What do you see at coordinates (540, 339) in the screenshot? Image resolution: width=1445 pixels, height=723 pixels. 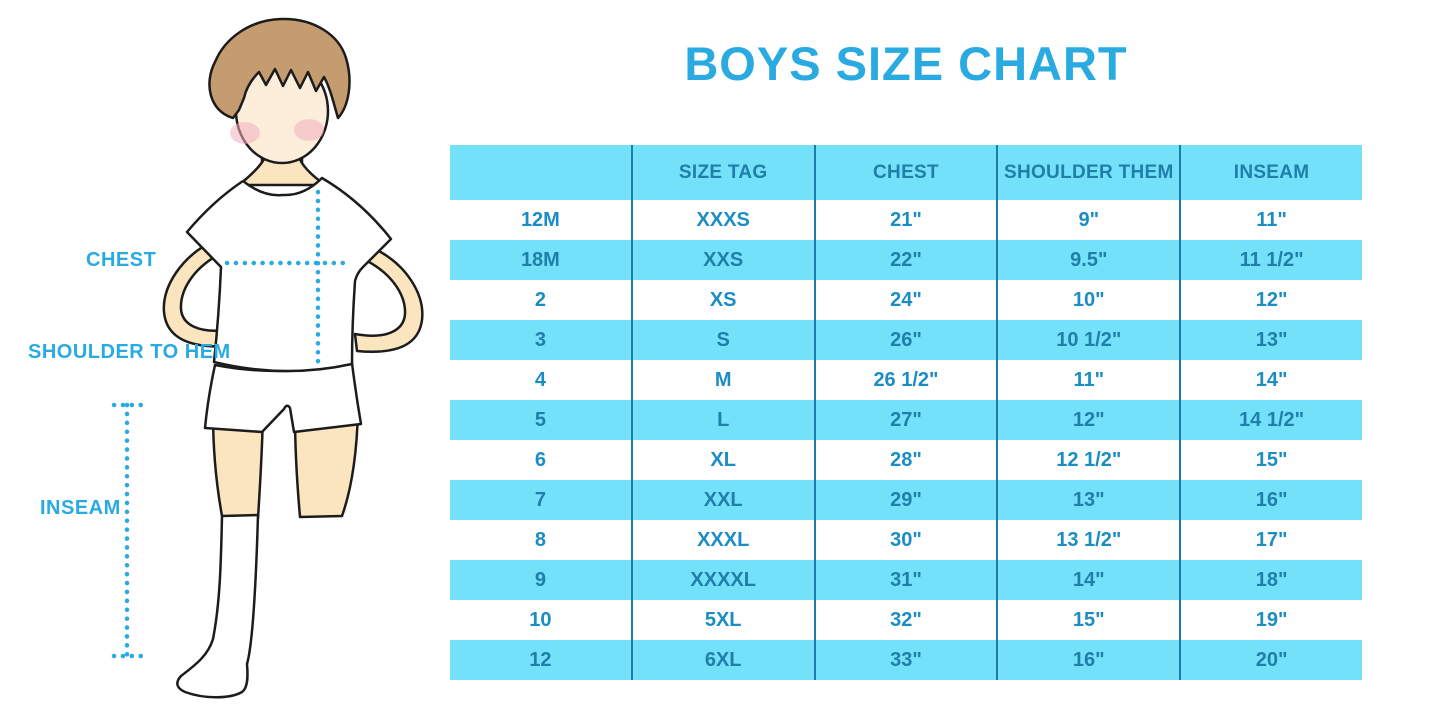 I see `table-cell: 3` at bounding box center [540, 339].